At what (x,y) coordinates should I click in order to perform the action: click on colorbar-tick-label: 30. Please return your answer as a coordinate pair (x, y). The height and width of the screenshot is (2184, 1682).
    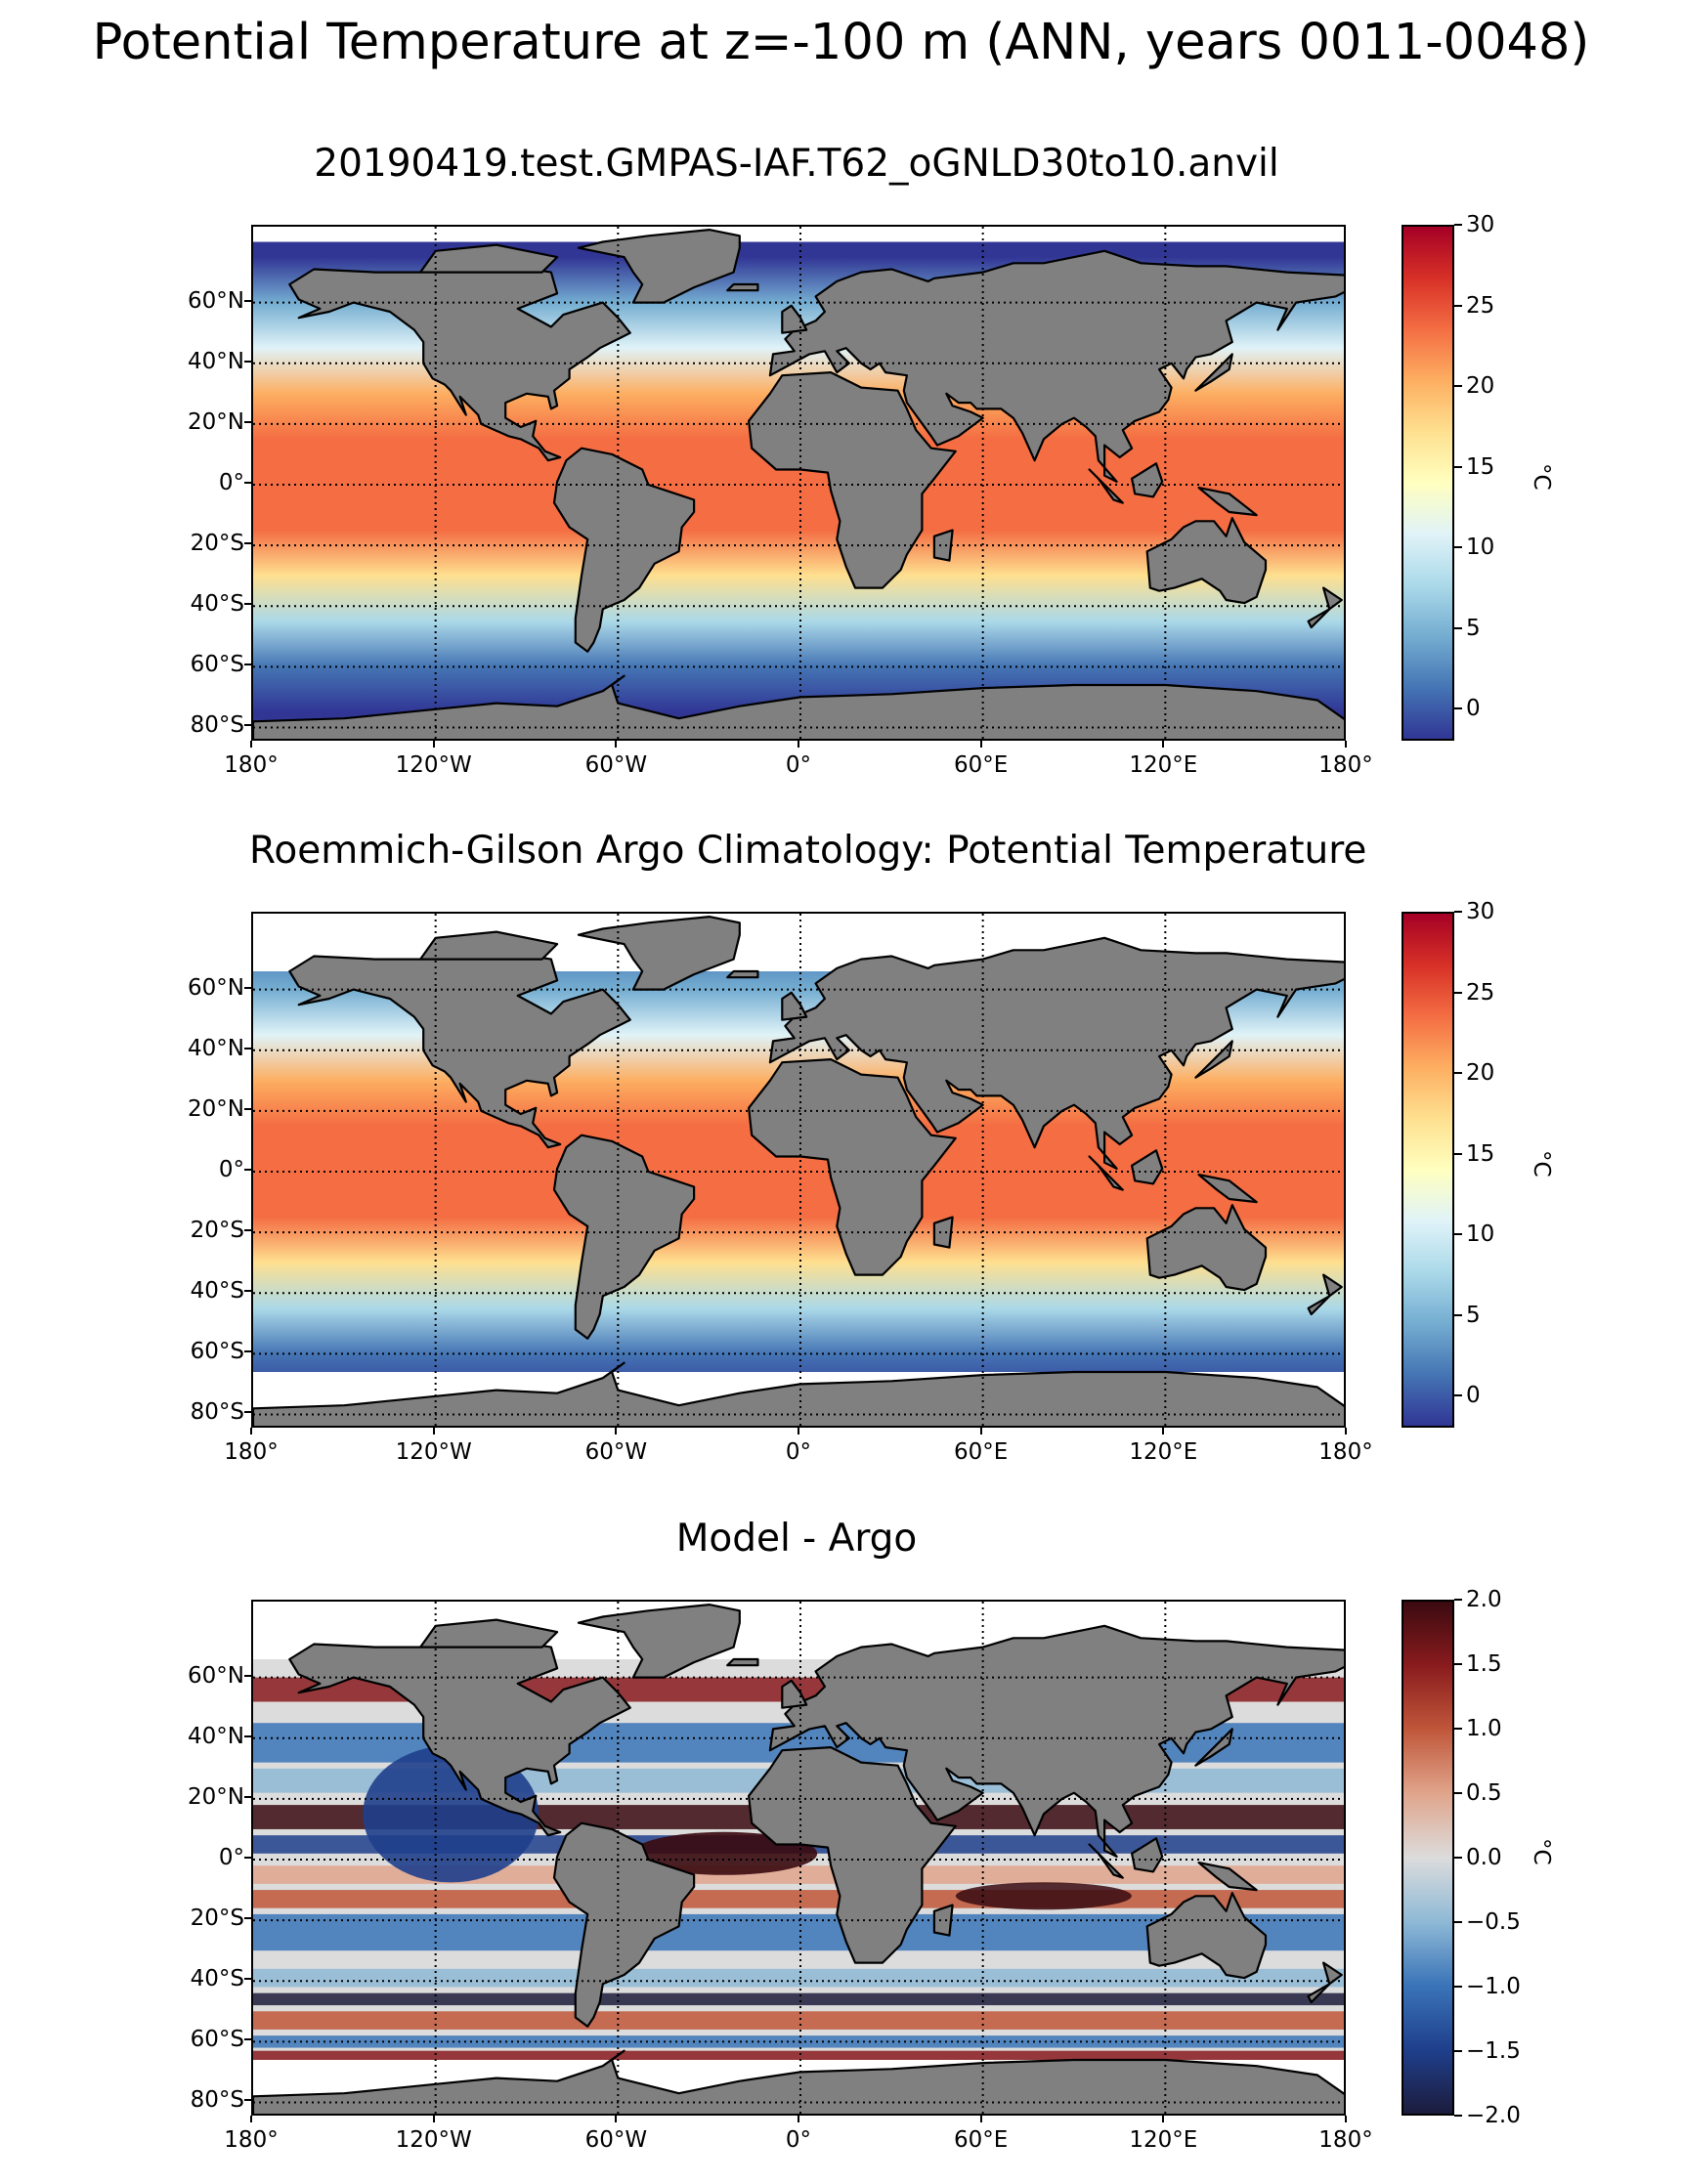
    Looking at the image, I should click on (1480, 911).